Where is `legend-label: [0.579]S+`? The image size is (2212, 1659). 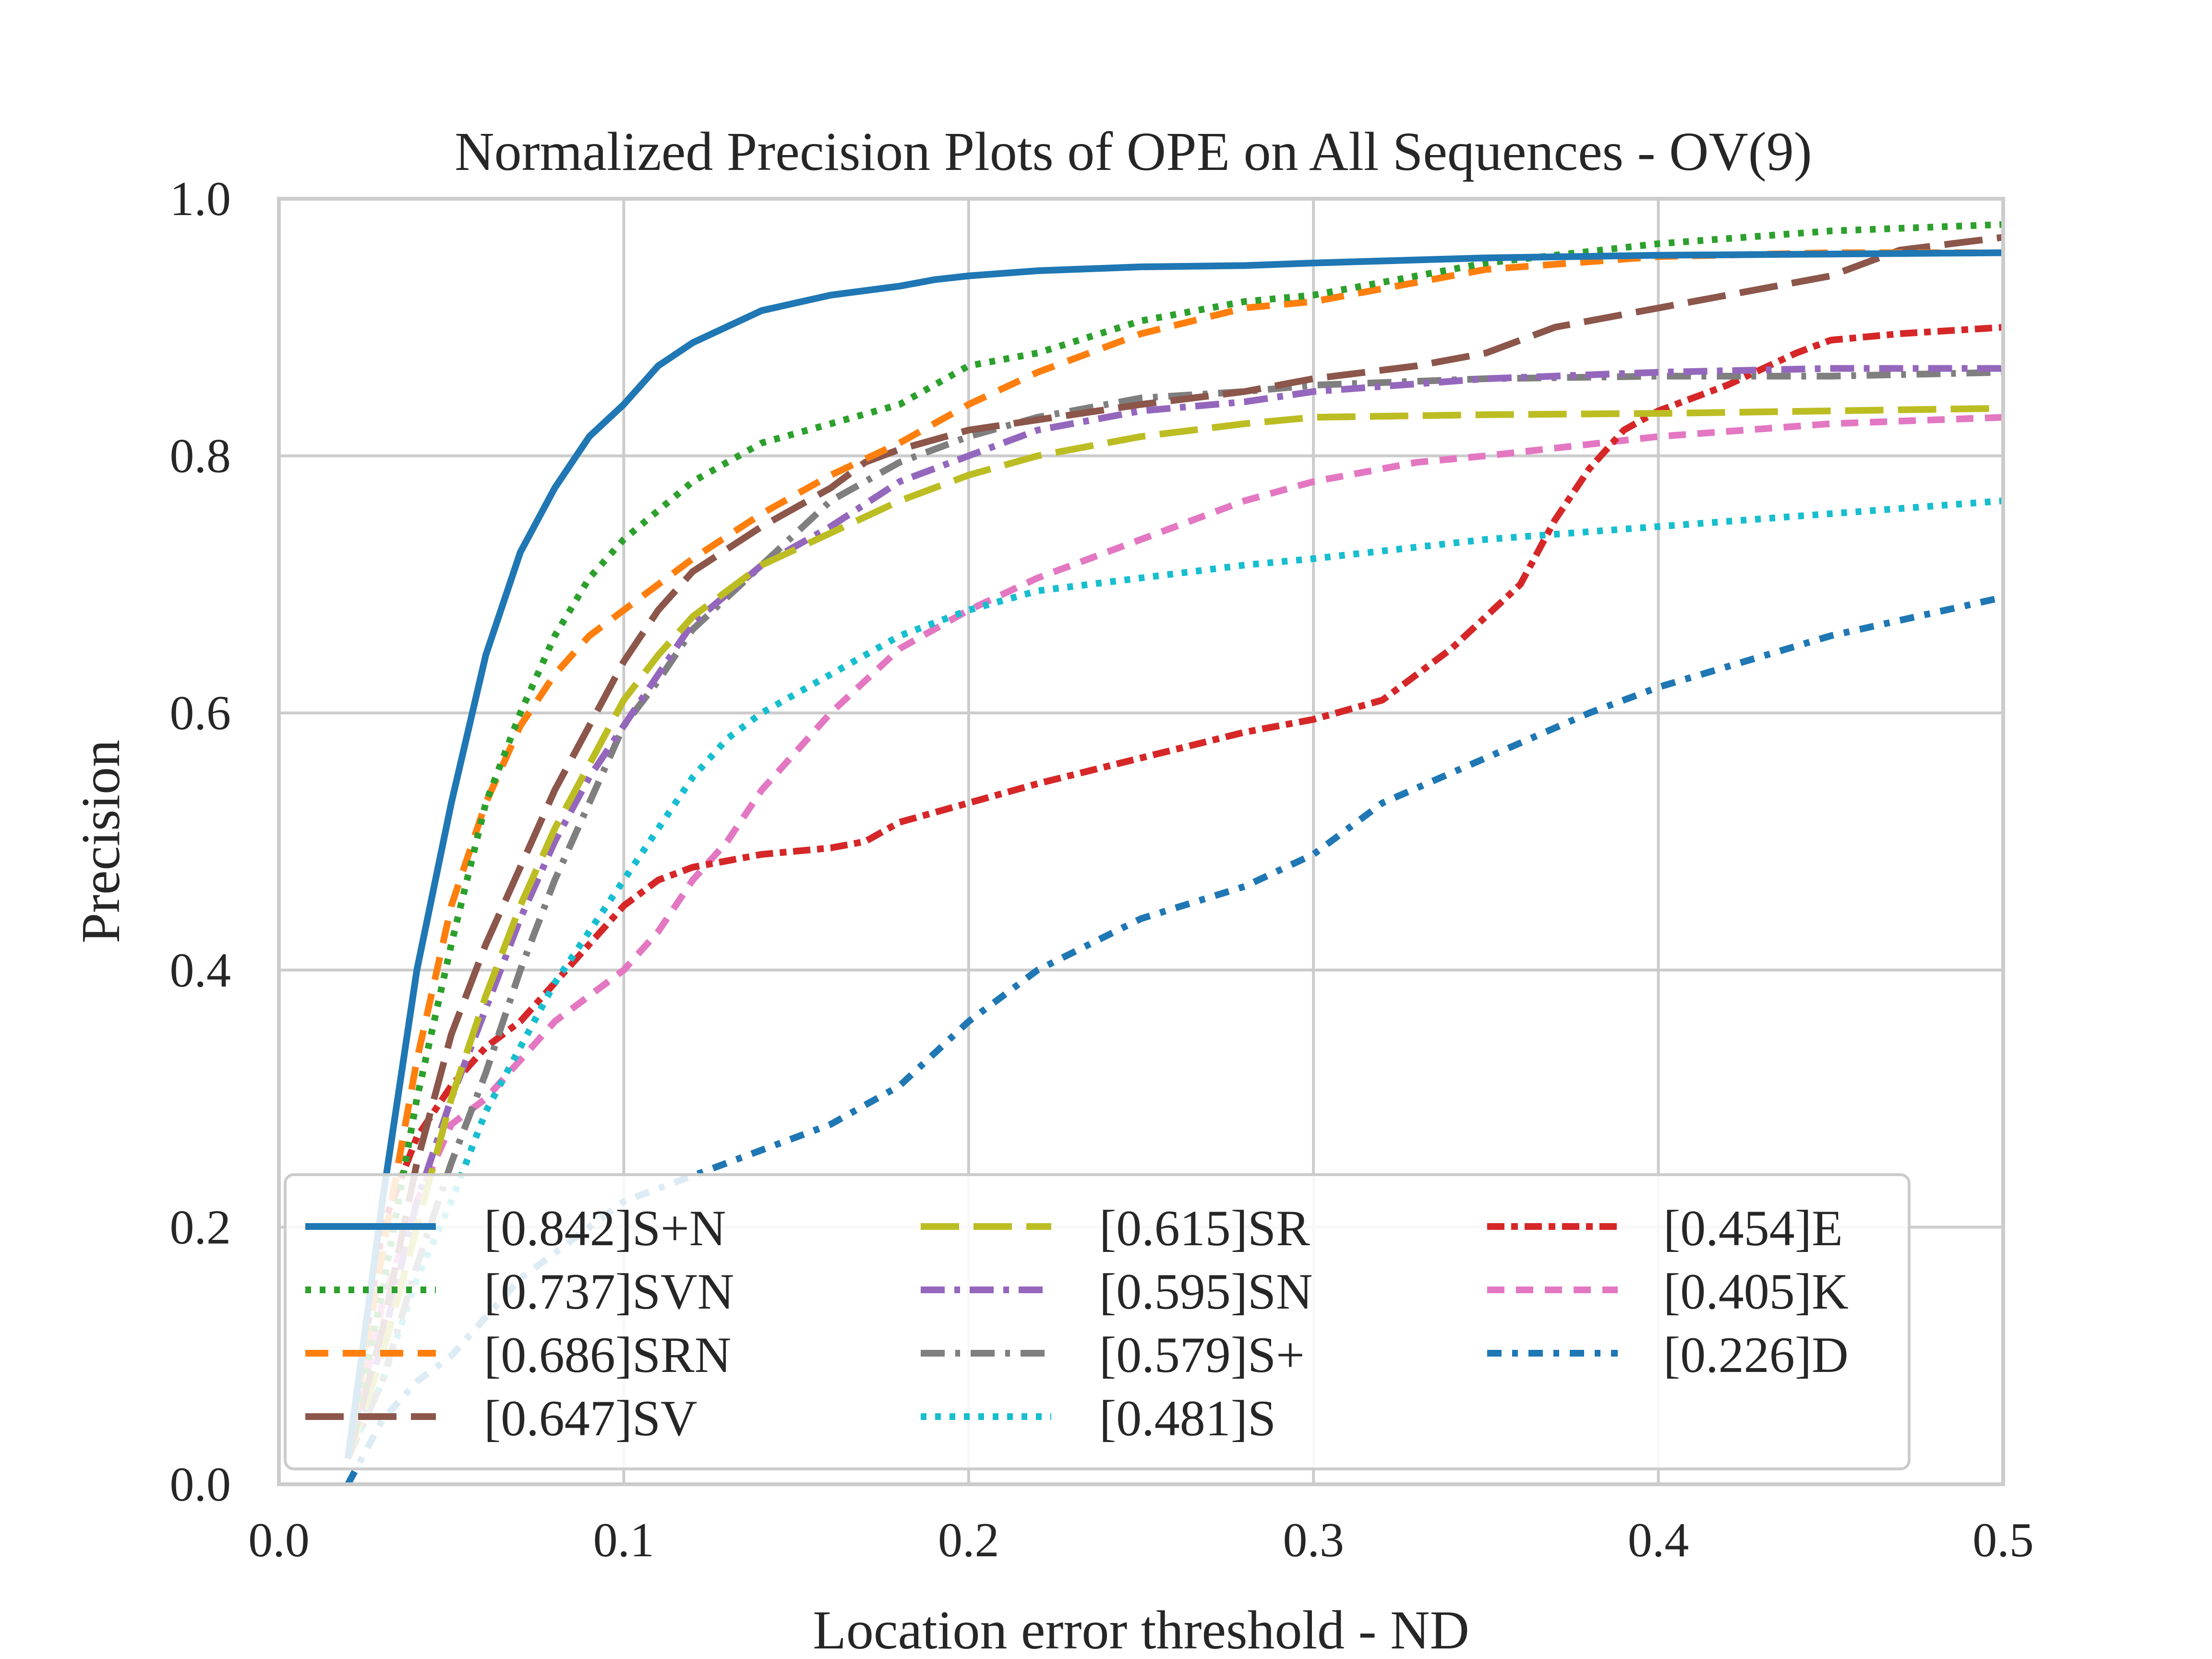
legend-label: [0.579]S+ is located at coordinates (1202, 1355).